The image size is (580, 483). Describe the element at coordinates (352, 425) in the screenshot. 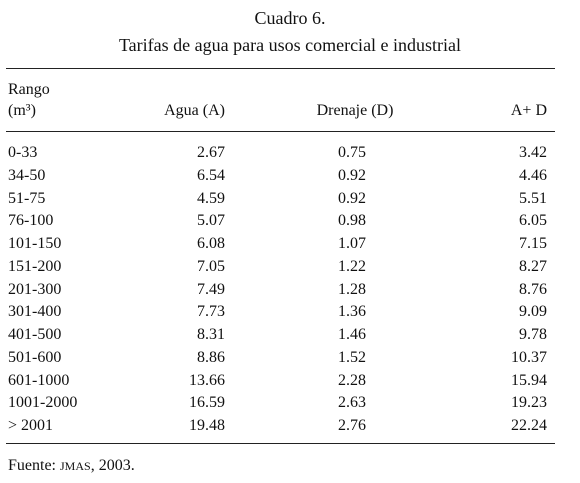

I see `value-cell: 2.76` at that location.